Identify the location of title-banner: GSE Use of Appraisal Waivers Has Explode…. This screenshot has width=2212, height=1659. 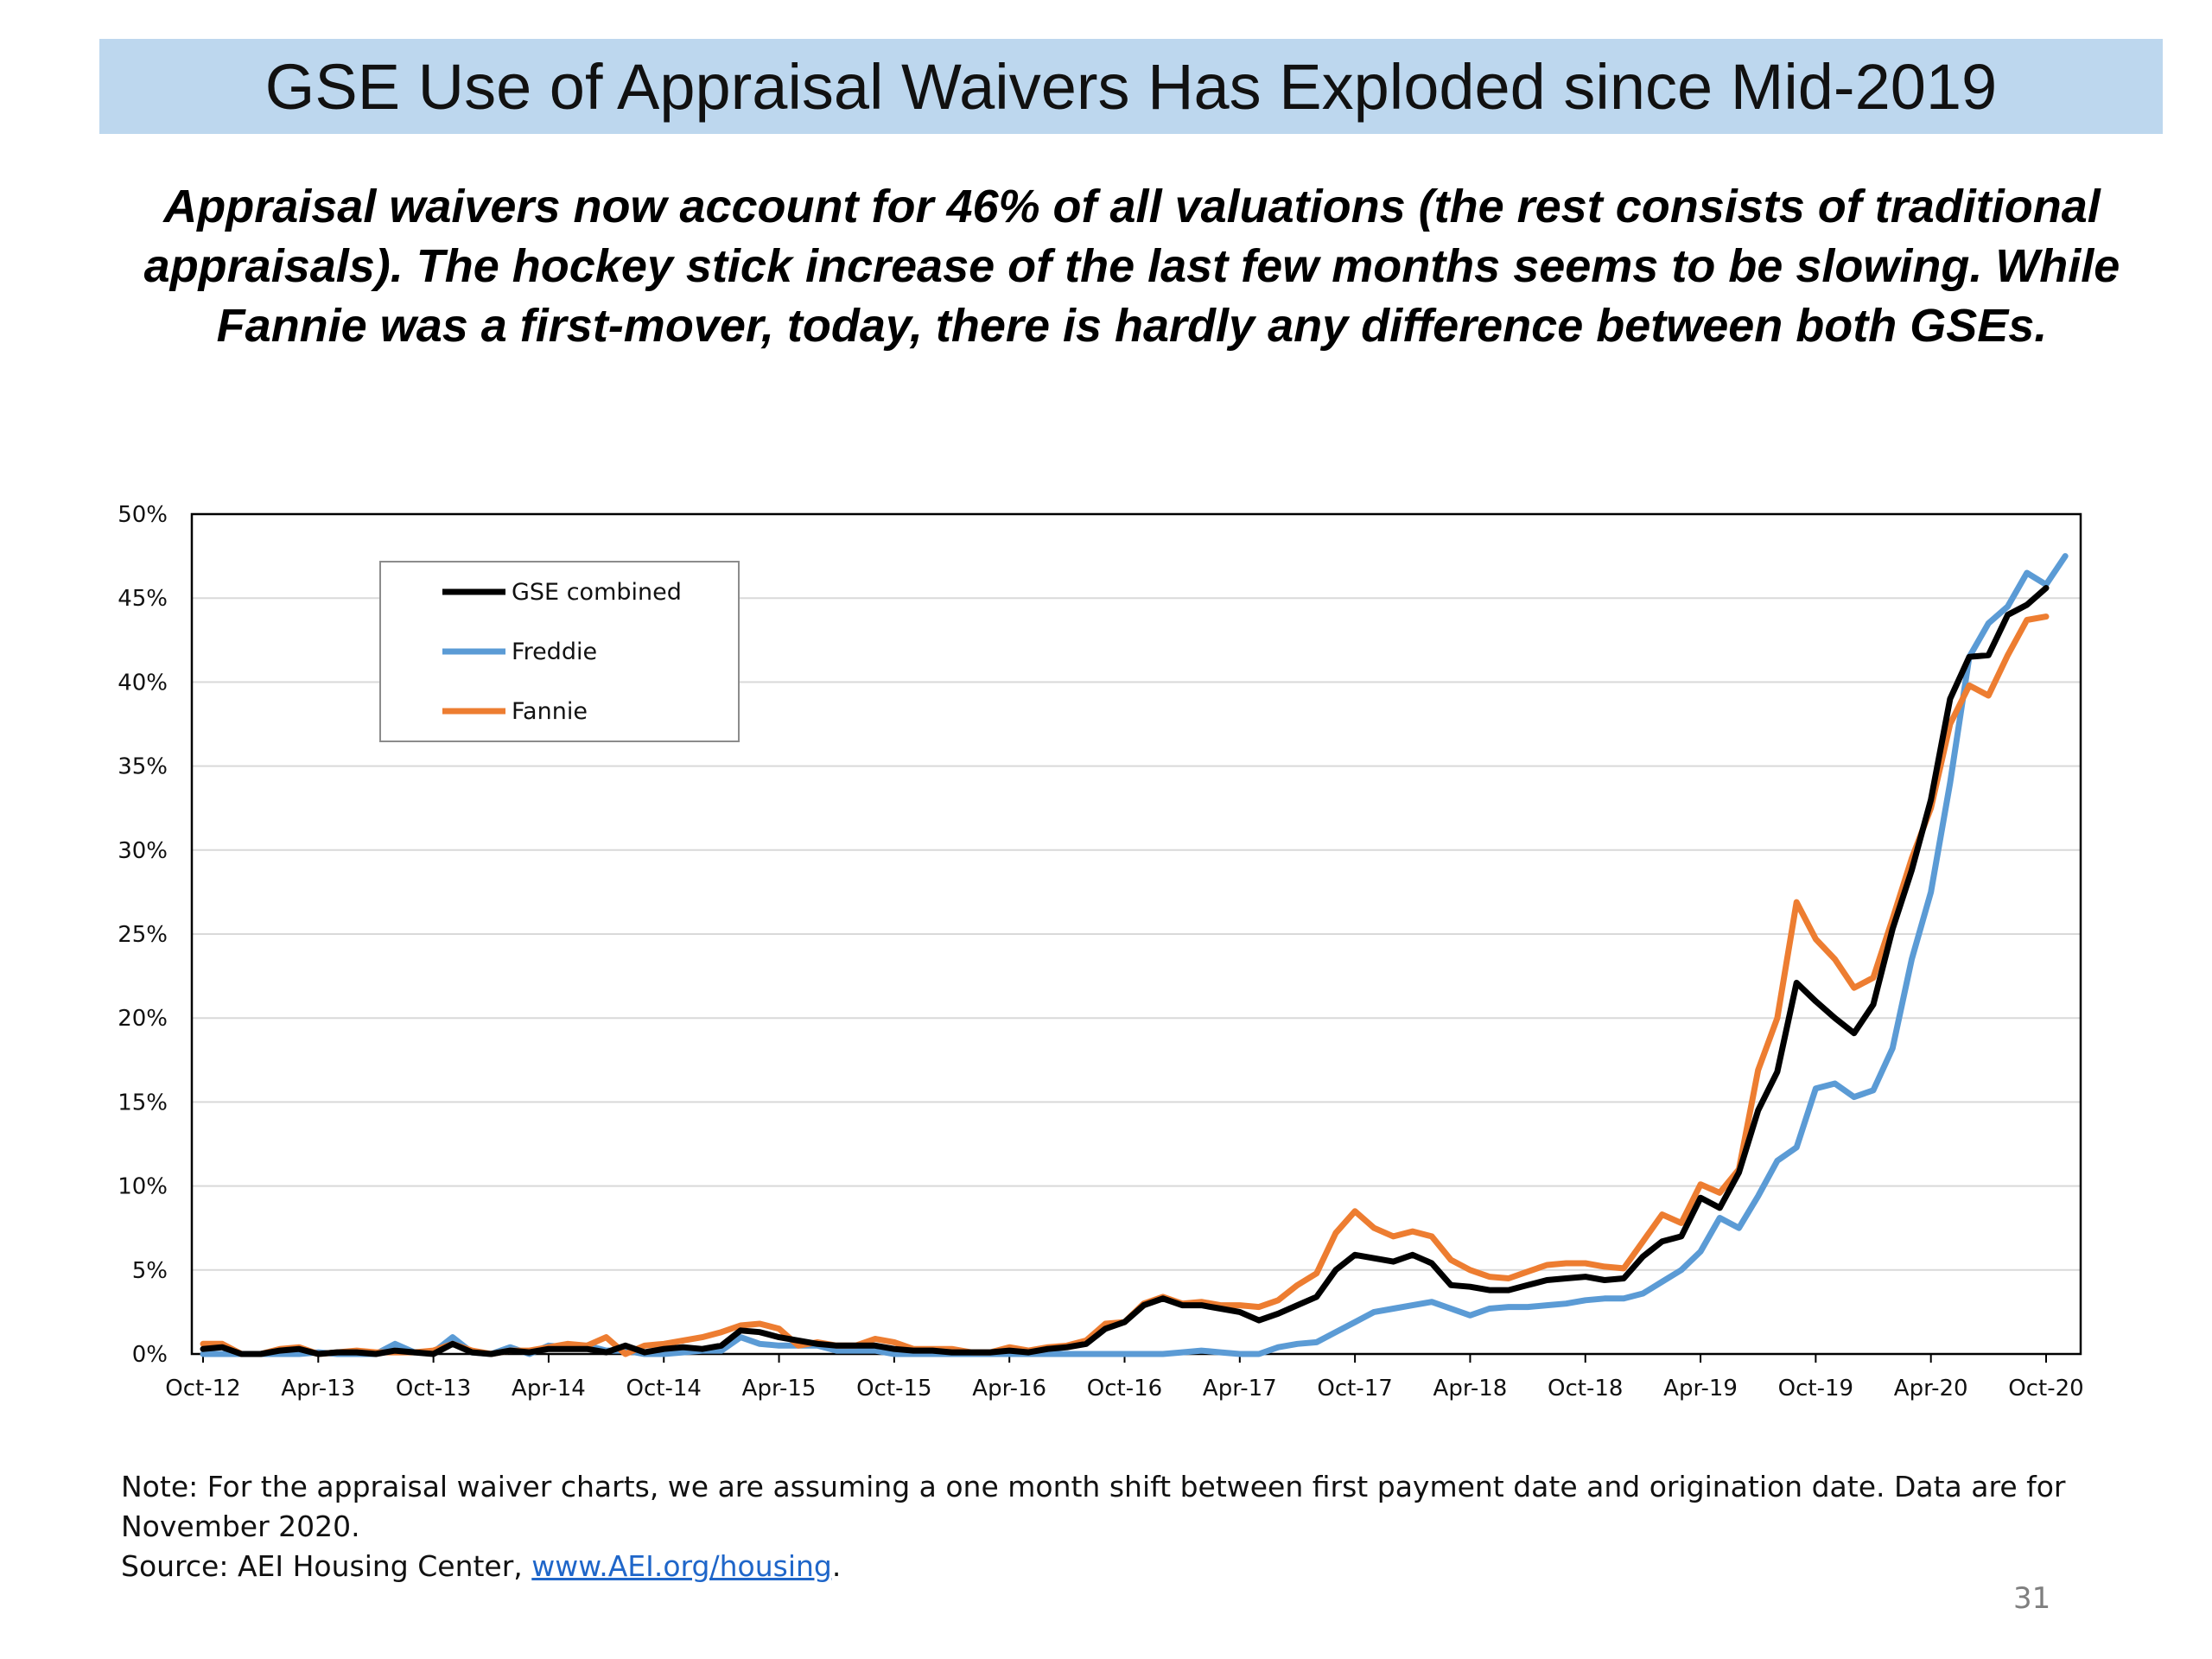
(1131, 86).